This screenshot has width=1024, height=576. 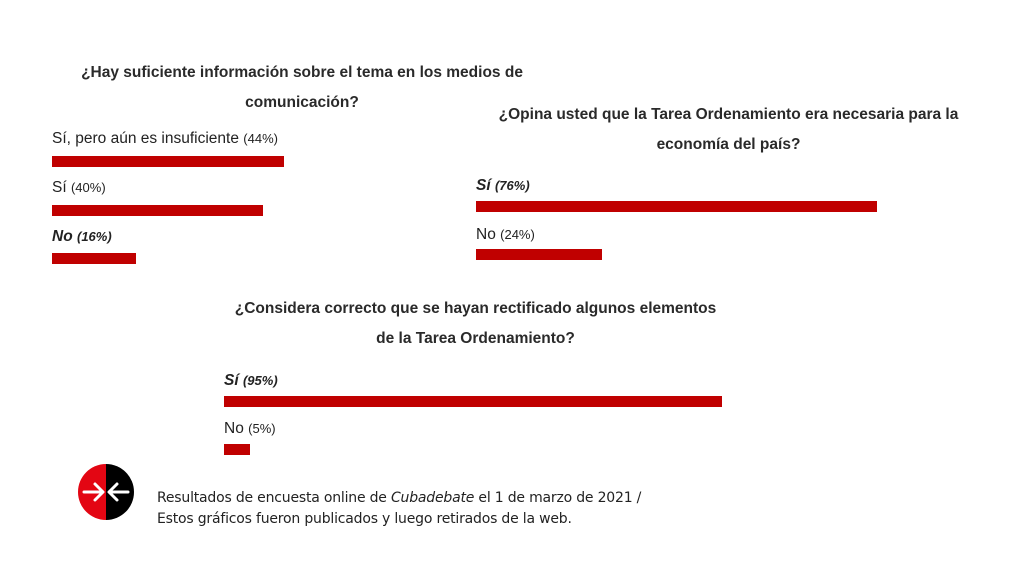 I want to click on chart-2-category-0: Sí, so click(x=483, y=185).